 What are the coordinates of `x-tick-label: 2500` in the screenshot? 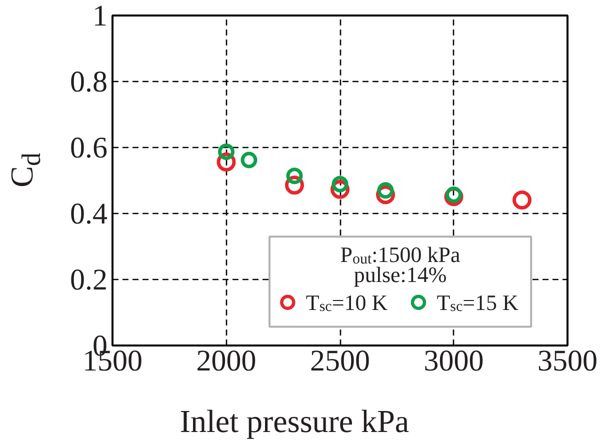 It's located at (340, 361).